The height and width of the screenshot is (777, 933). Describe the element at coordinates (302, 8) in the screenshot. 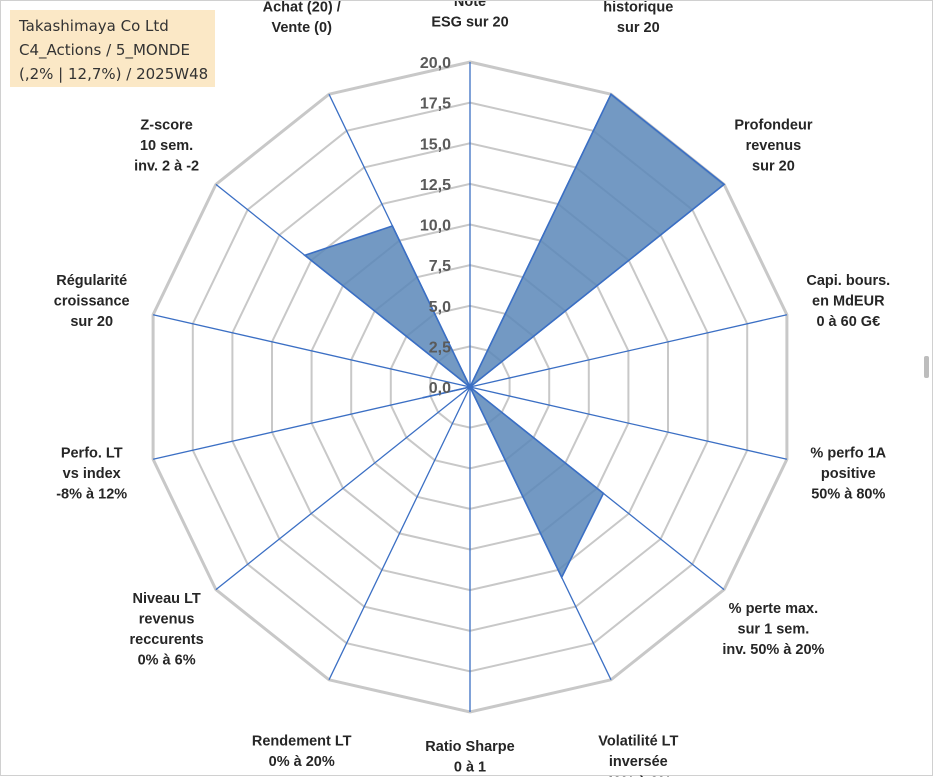

I see `axis-label-line: Achat (20) /` at that location.